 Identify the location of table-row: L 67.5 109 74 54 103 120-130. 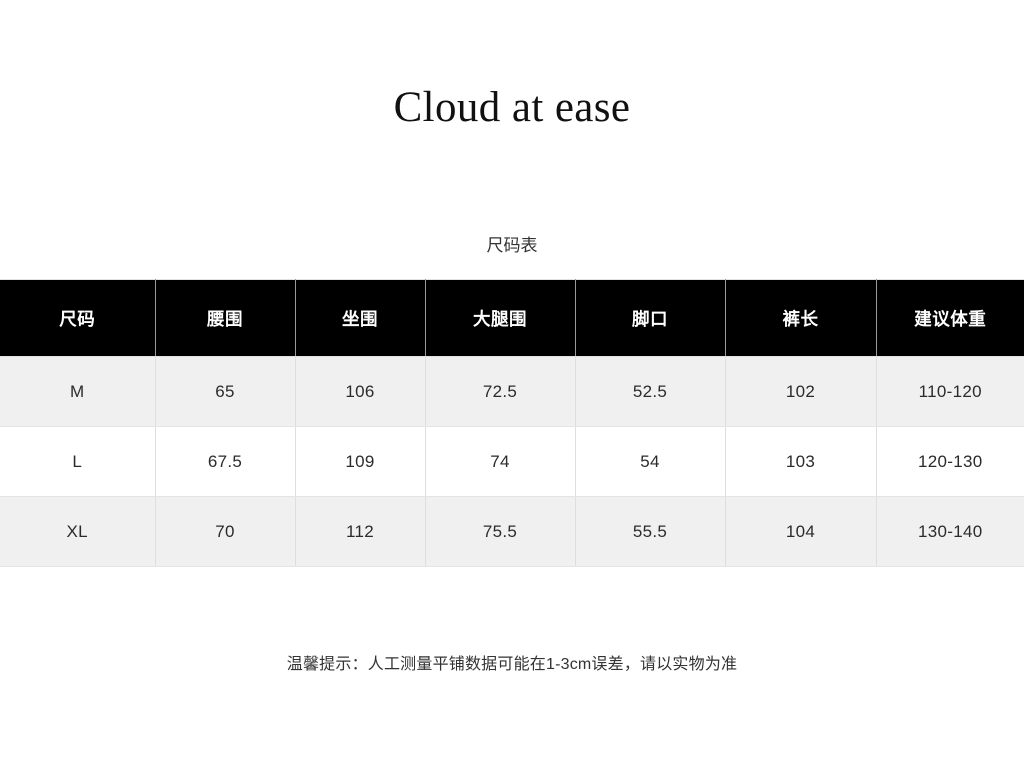
(512, 461).